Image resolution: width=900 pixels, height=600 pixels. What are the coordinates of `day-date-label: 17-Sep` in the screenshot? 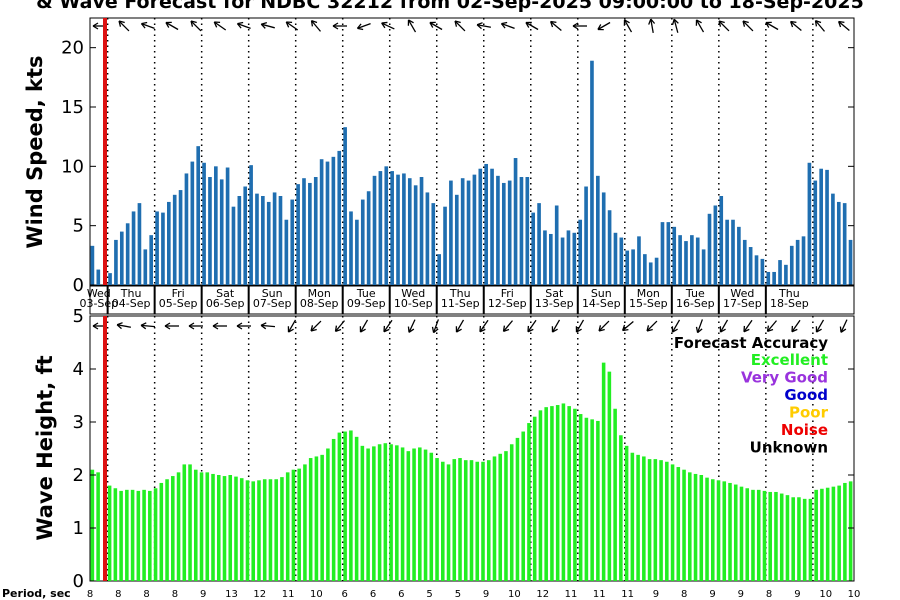 It's located at (742, 303).